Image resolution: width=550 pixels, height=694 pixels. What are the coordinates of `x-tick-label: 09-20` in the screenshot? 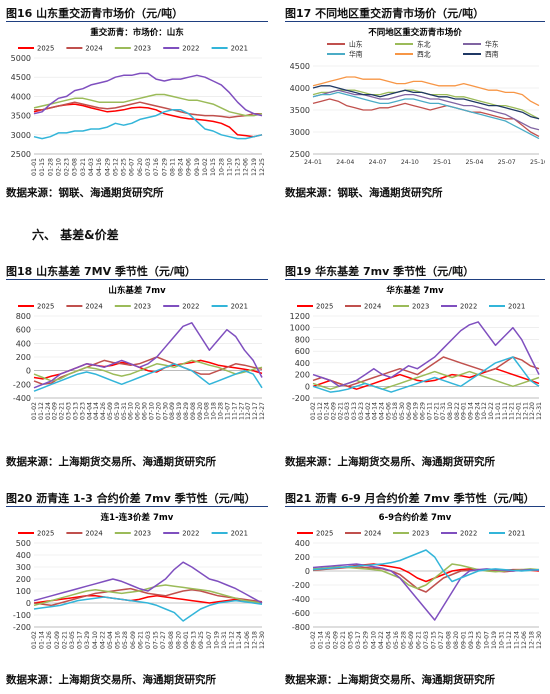 It's located at (200, 411).